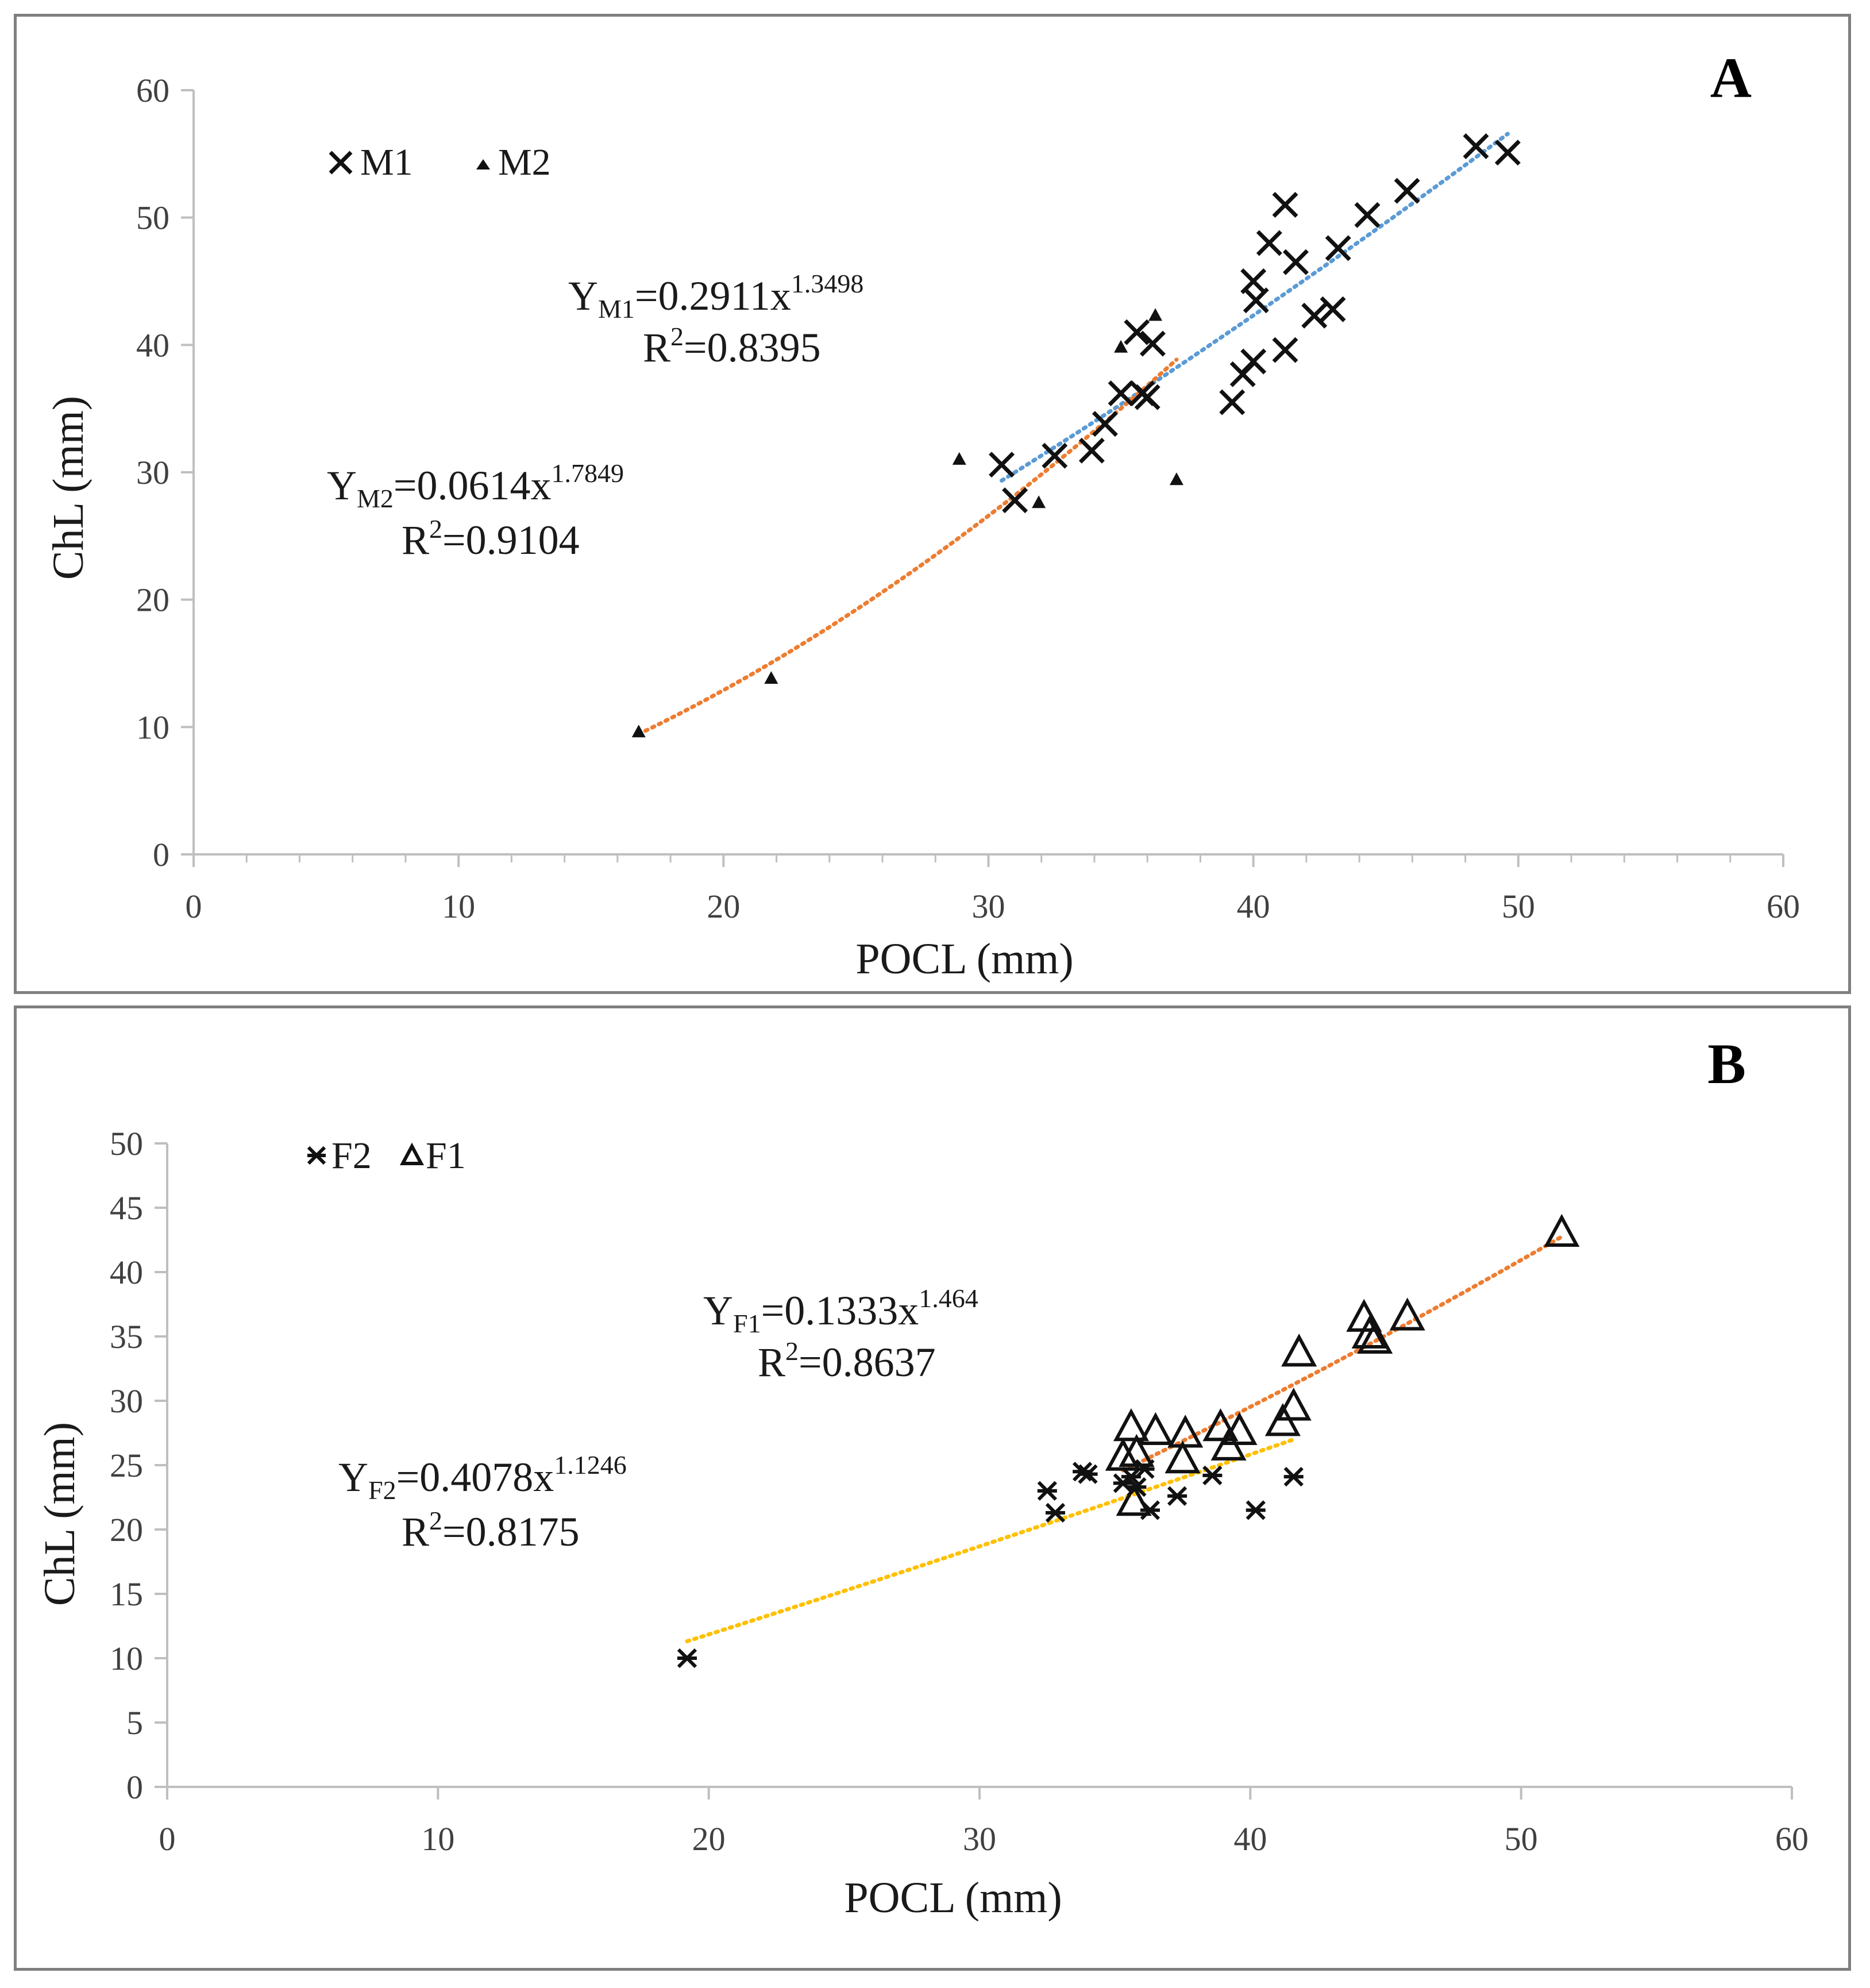 This screenshot has height=1988, width=1870. Describe the element at coordinates (386, 1156) in the screenshot. I see `legend-b: F2 F1` at that location.